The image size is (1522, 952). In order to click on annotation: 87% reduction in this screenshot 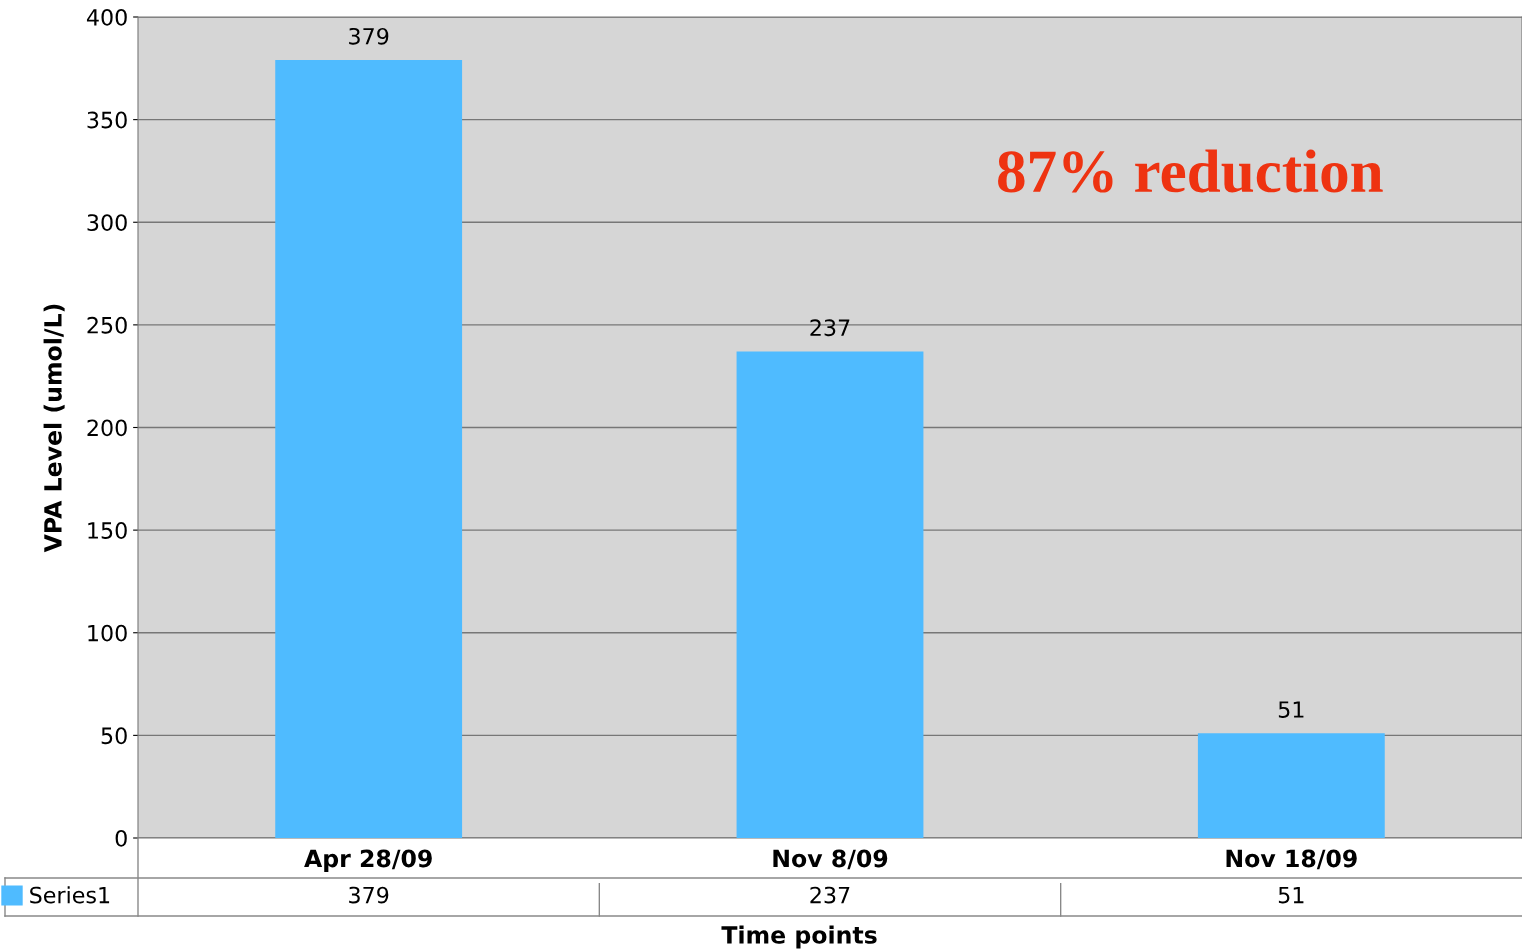, I will do `click(1190, 171)`.